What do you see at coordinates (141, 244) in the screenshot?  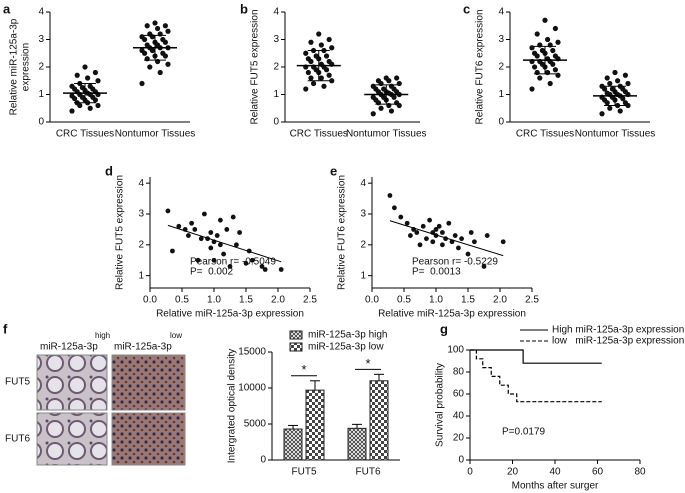 I see `y-tick-label: 2` at bounding box center [141, 244].